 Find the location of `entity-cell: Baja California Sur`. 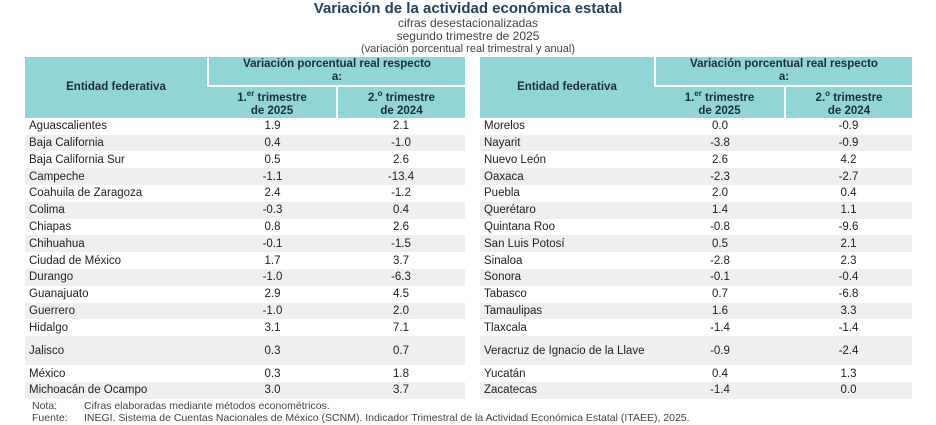

entity-cell: Baja California Sur is located at coordinates (77, 159).